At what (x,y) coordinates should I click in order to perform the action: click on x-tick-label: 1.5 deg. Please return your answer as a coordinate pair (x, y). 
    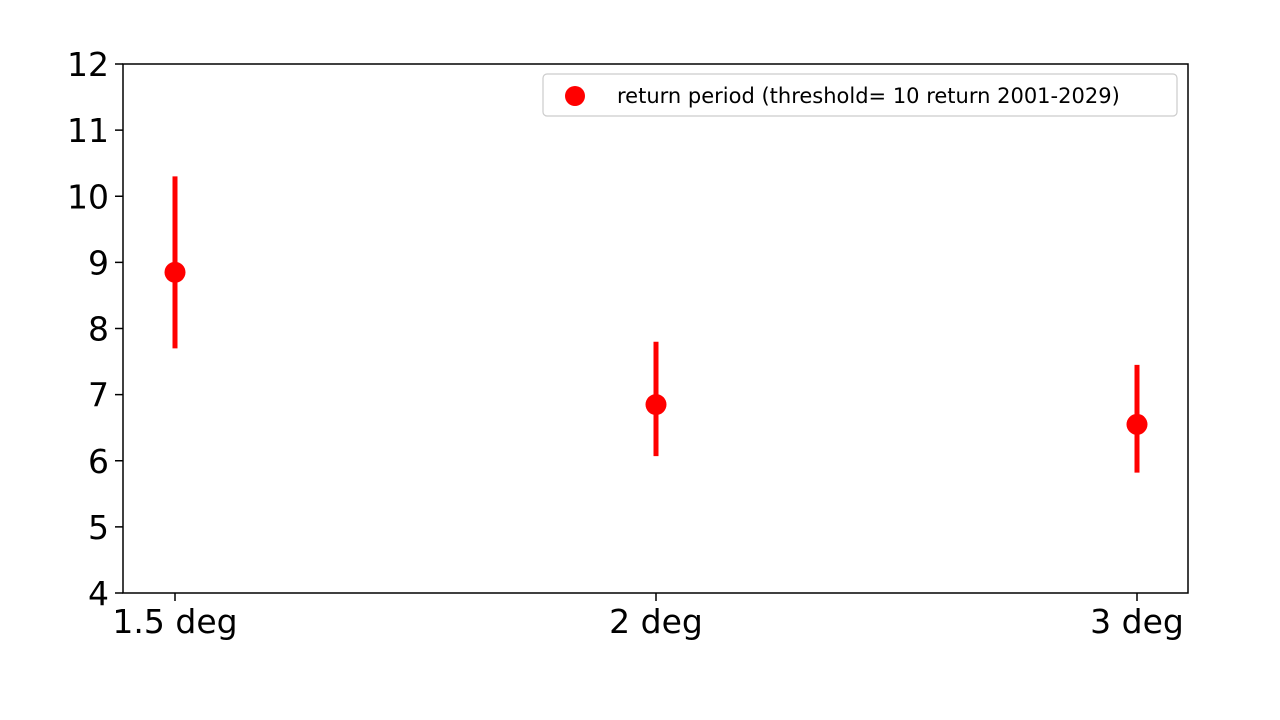
    Looking at the image, I should click on (174, 621).